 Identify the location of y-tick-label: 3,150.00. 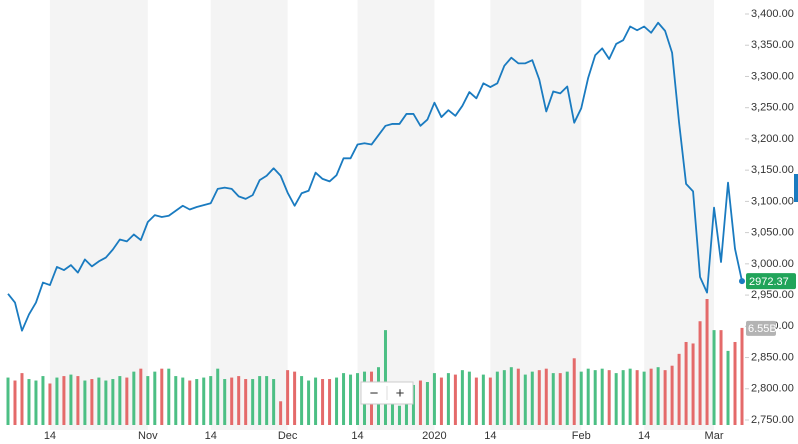
(772, 170).